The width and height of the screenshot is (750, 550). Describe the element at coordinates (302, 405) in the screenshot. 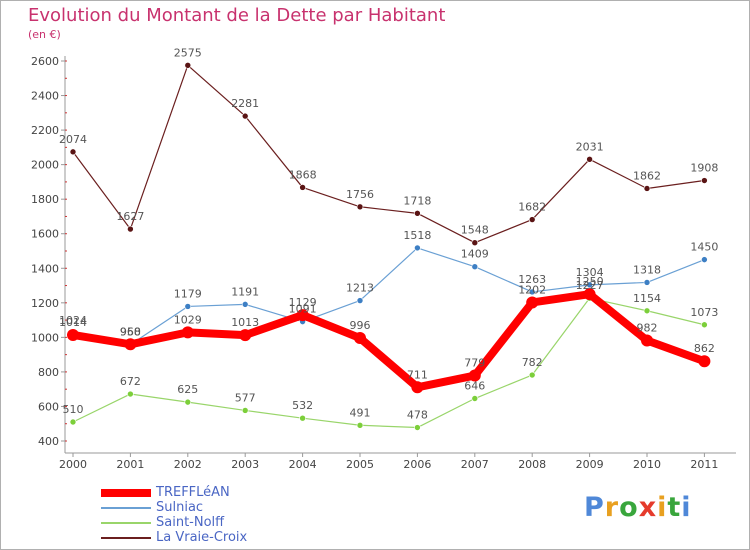

I see `data-label: 532` at that location.